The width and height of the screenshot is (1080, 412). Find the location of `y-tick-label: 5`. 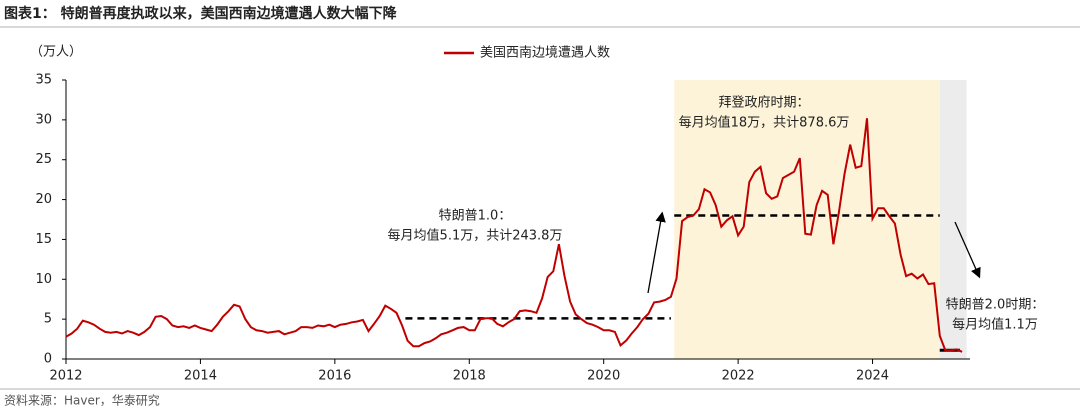

y-tick-label: 5 is located at coordinates (48, 319).